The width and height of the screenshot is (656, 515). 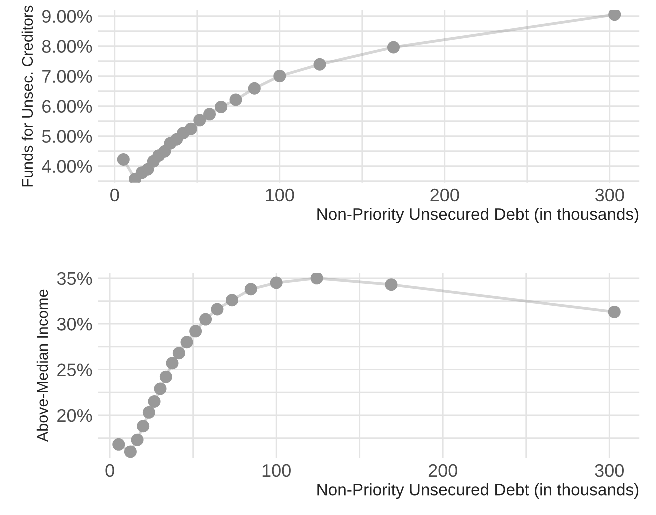 What do you see at coordinates (75, 370) in the screenshot?
I see `y-tick-label: 25%` at bounding box center [75, 370].